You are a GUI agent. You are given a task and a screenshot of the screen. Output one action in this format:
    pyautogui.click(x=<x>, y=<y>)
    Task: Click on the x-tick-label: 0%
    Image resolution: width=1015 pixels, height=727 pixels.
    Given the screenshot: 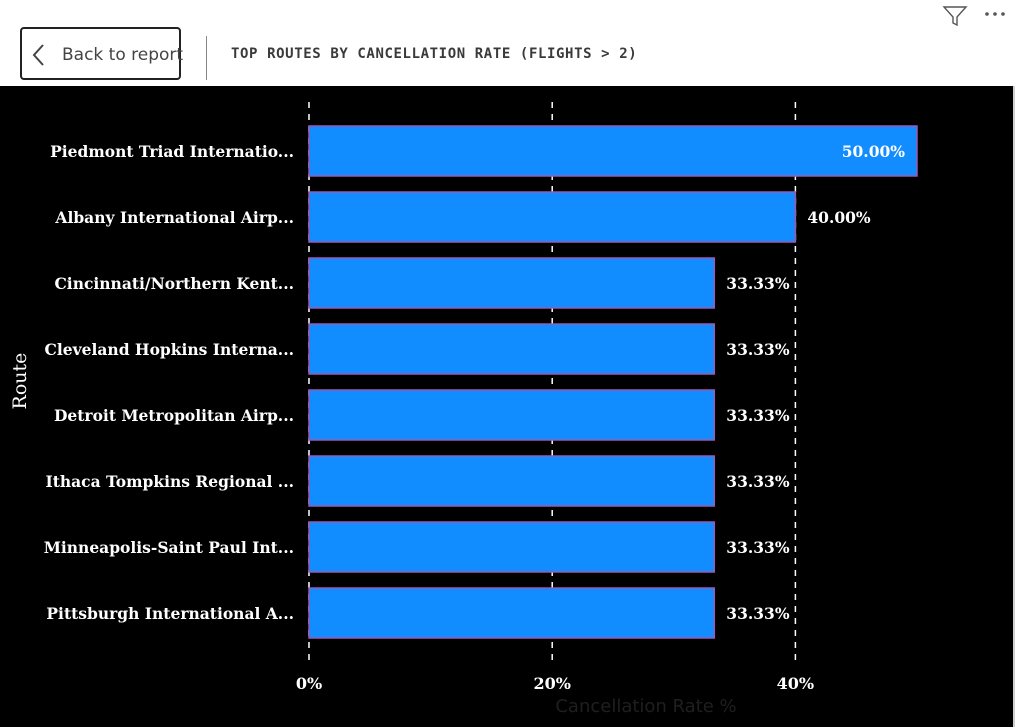 What is the action you would take?
    pyautogui.click(x=309, y=683)
    